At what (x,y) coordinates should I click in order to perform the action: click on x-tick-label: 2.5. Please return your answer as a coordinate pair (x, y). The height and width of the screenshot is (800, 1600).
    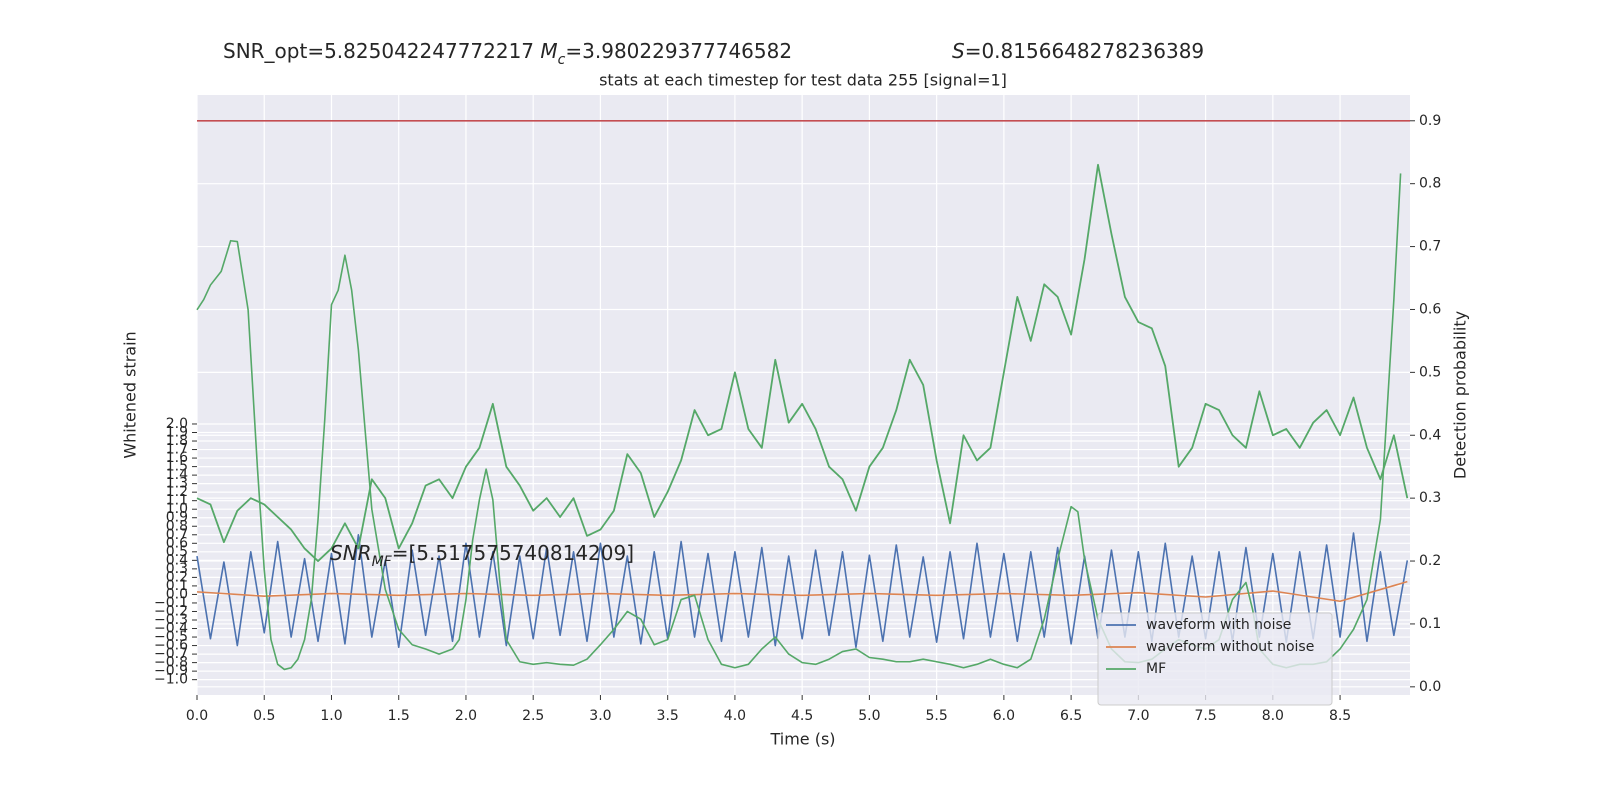
    Looking at the image, I should click on (533, 716).